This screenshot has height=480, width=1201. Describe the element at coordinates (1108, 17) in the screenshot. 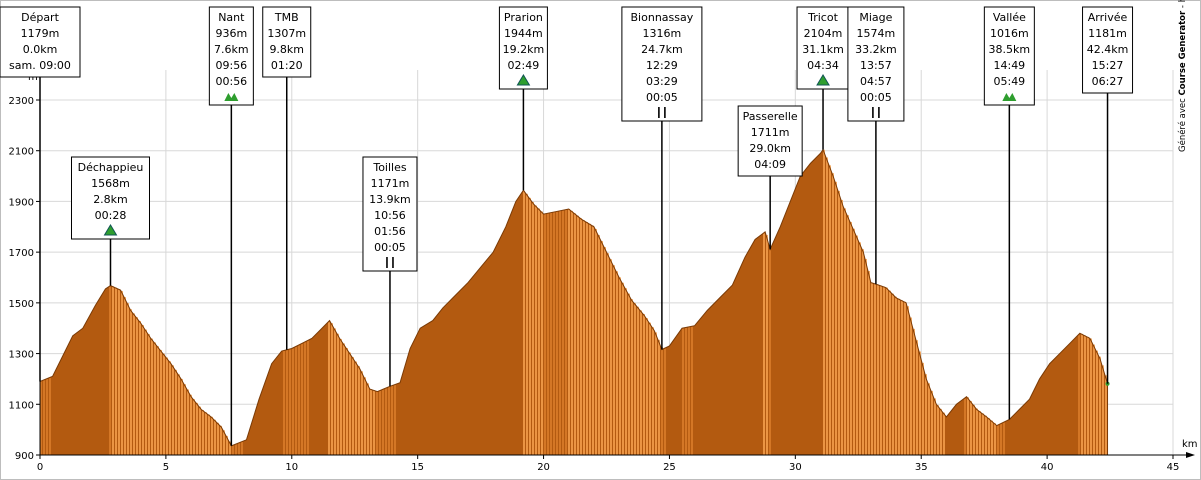

I see `waypoint-text: Arrivée` at that location.